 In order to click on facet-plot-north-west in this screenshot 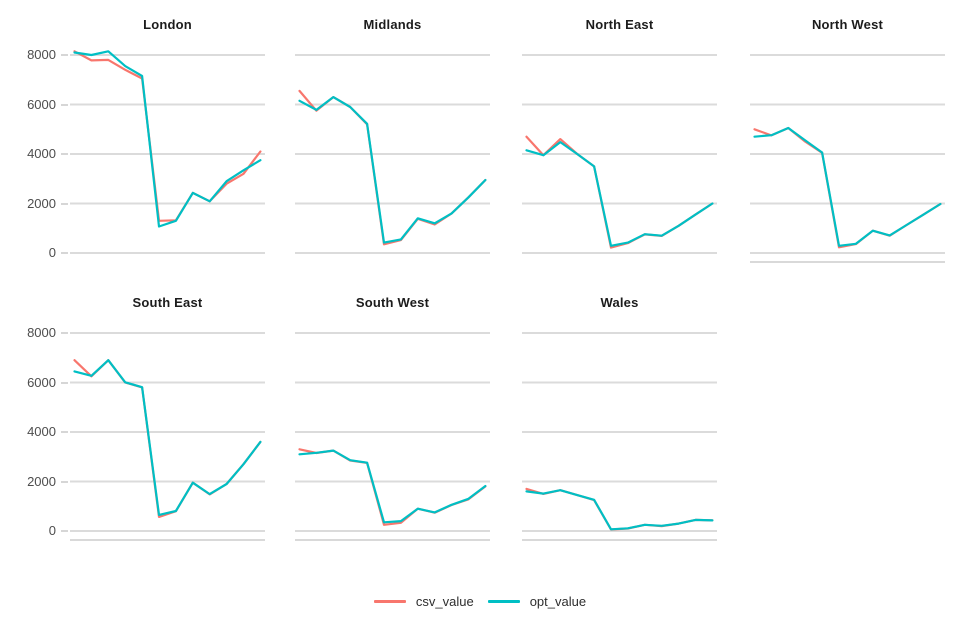, I will do `click(847, 158)`.